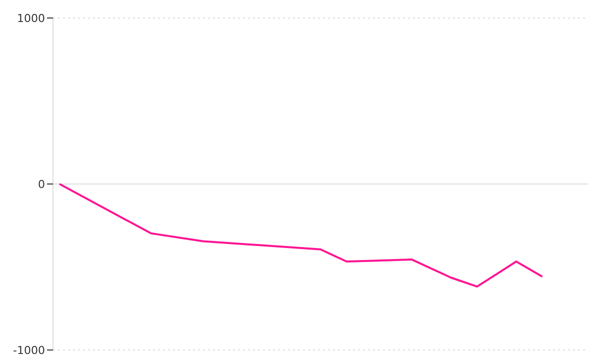  Describe the element at coordinates (41, 184) in the screenshot. I see `y-tick-label: 0` at that location.